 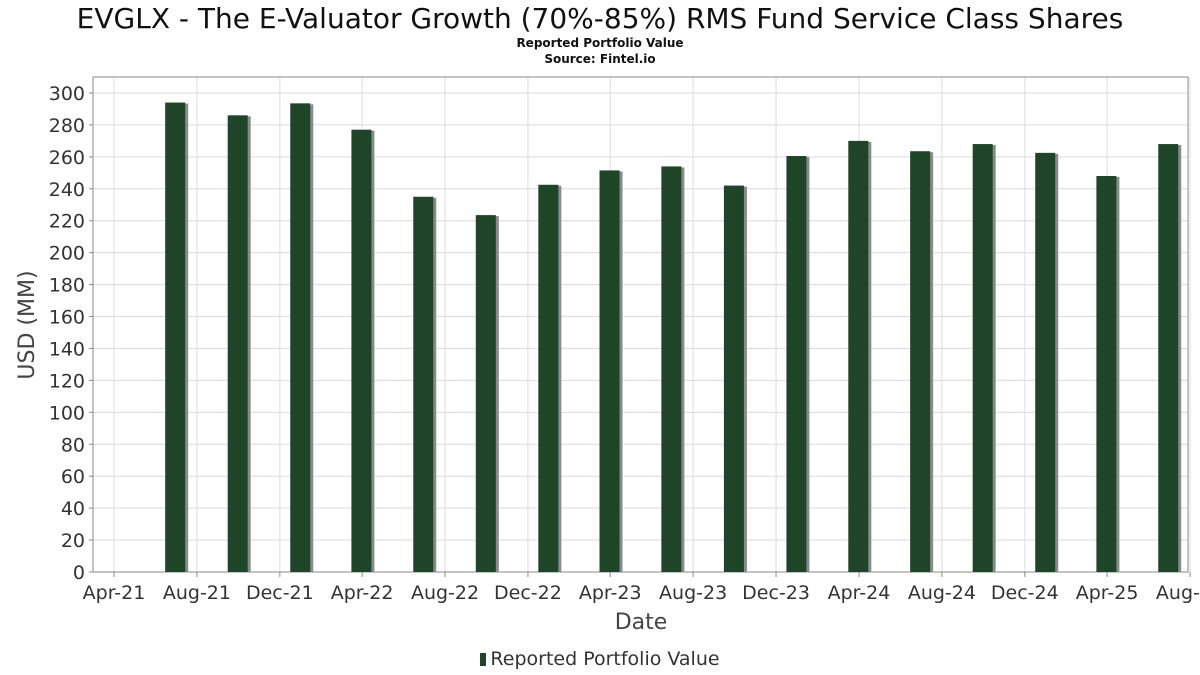 I want to click on x-tick-label: Dec-24, so click(x=1025, y=593).